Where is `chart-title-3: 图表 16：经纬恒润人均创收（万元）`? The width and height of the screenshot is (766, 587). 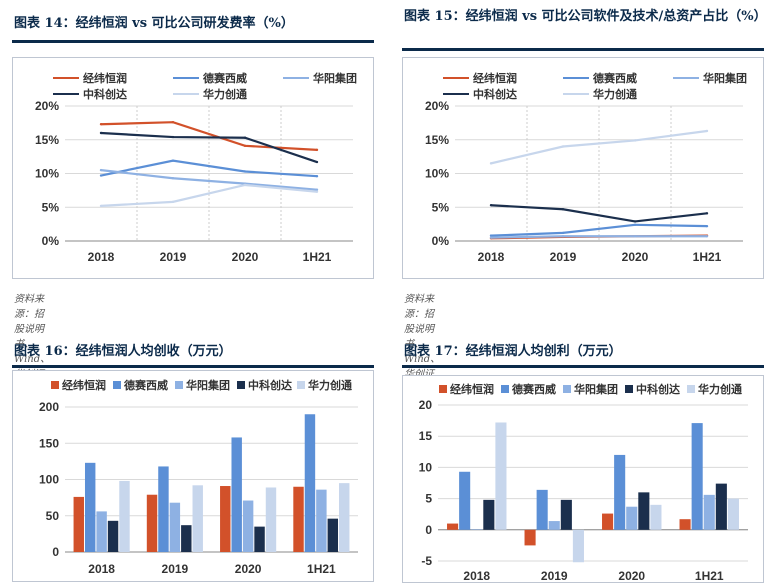 chart-title-3: 图表 16：经纬恒润人均创收（万元） is located at coordinates (123, 351).